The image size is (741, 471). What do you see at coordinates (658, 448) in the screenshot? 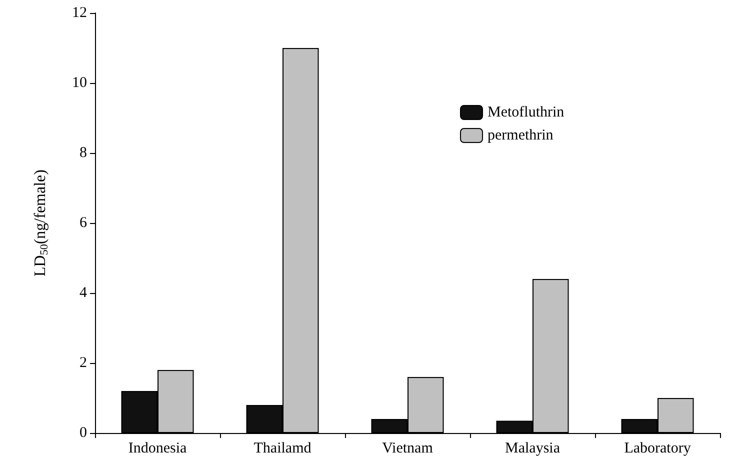
I see `x-tick-label: Laboratory` at bounding box center [658, 448].